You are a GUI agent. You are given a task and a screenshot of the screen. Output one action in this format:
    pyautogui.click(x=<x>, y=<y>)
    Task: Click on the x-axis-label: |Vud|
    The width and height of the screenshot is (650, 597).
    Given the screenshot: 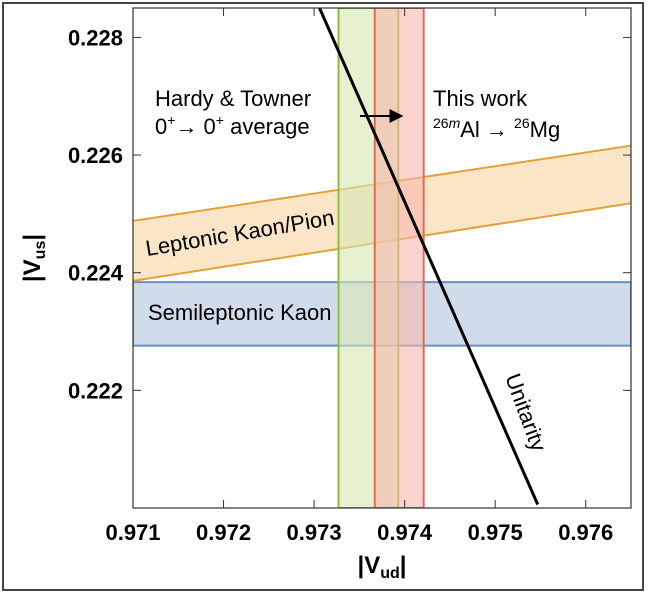 What is the action you would take?
    pyautogui.click(x=382, y=567)
    